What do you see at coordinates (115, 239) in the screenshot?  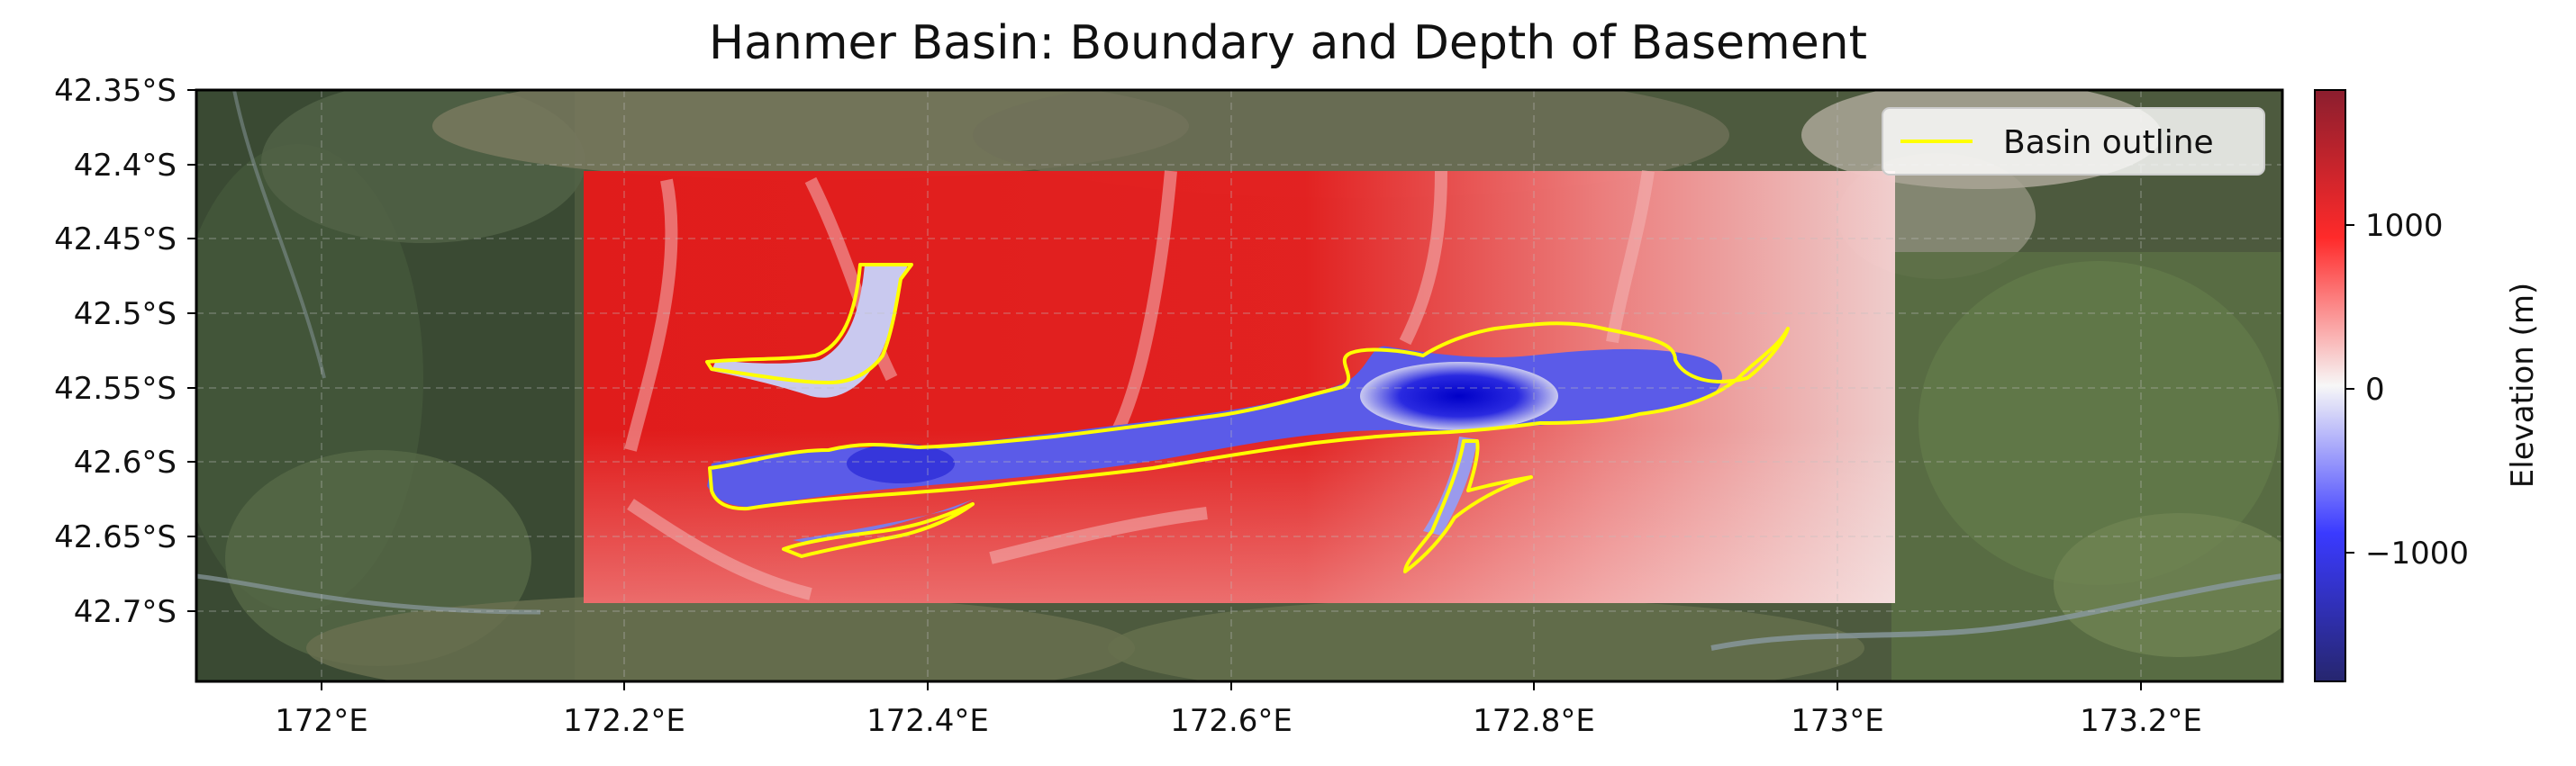 I see `y-tick-label: 42.45°S` at bounding box center [115, 239].